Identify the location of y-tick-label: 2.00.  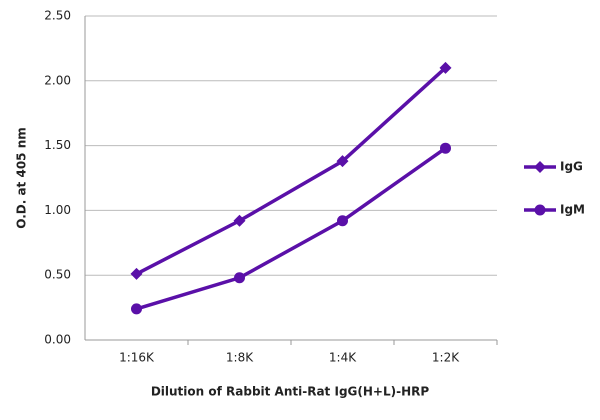
(57, 80).